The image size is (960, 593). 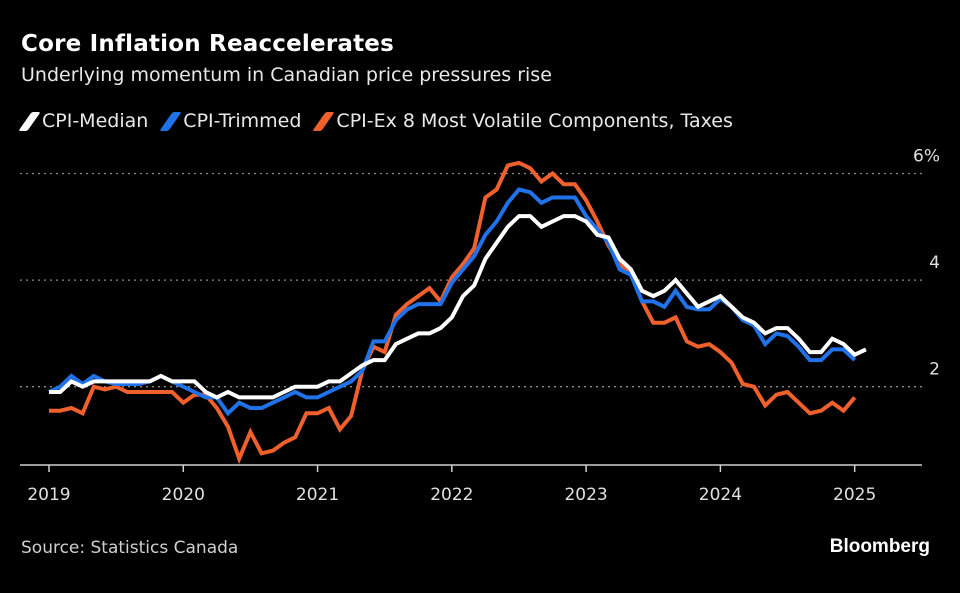 I want to click on legend-item-median: CPI-Median, so click(x=83, y=121).